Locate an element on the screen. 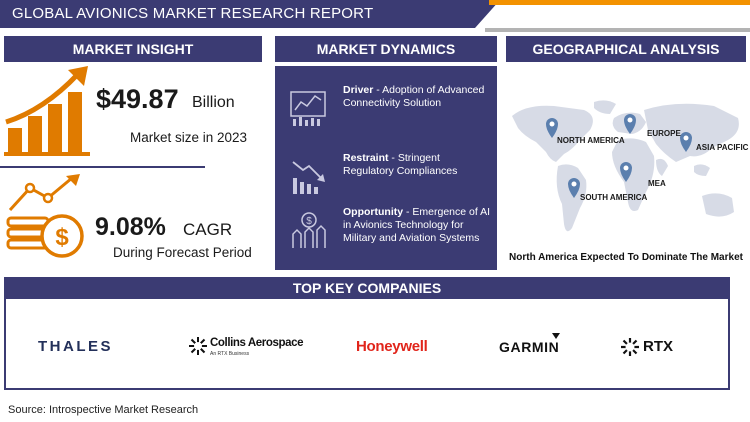  world-map is located at coordinates (625, 166).